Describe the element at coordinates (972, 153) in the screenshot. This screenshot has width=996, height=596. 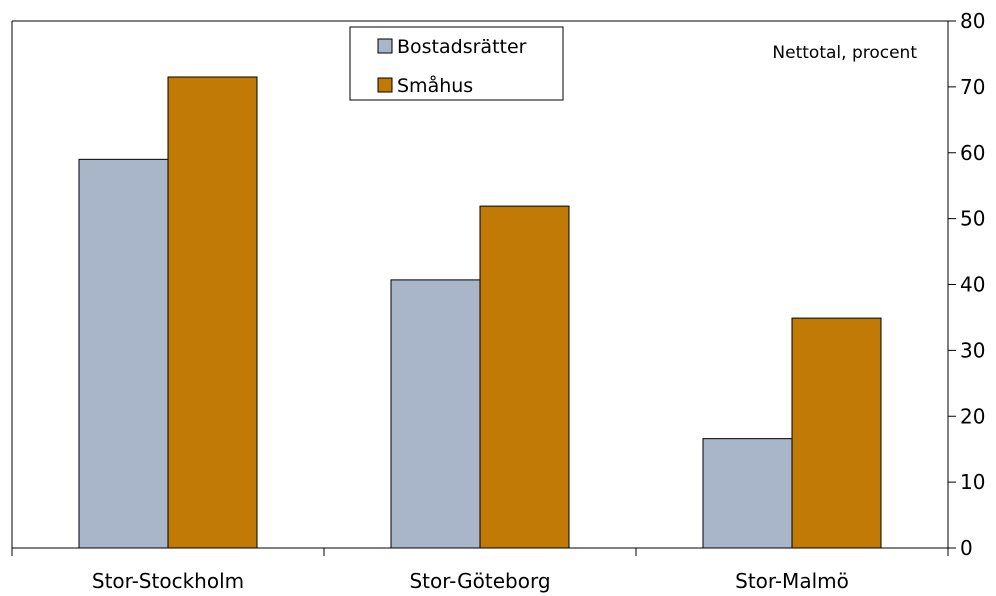
I see `y-tick-label: 60` at that location.